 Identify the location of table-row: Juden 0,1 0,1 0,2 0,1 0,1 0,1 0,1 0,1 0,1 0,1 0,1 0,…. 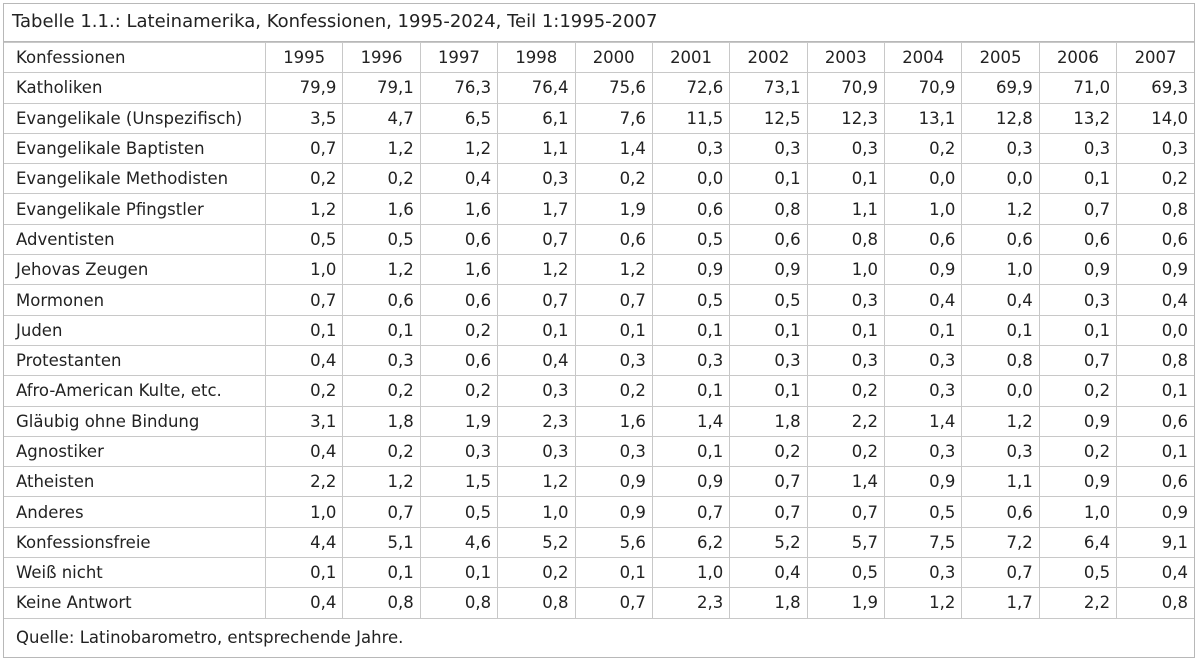
(599, 330).